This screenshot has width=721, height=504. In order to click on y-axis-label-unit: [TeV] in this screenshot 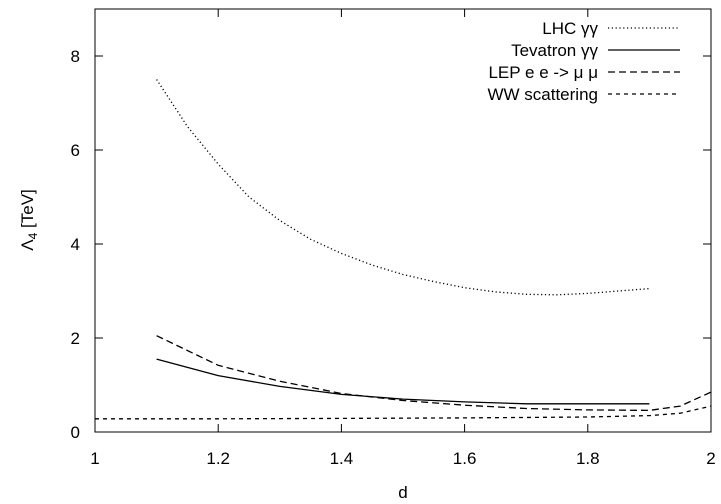, I will do `click(27, 210)`.